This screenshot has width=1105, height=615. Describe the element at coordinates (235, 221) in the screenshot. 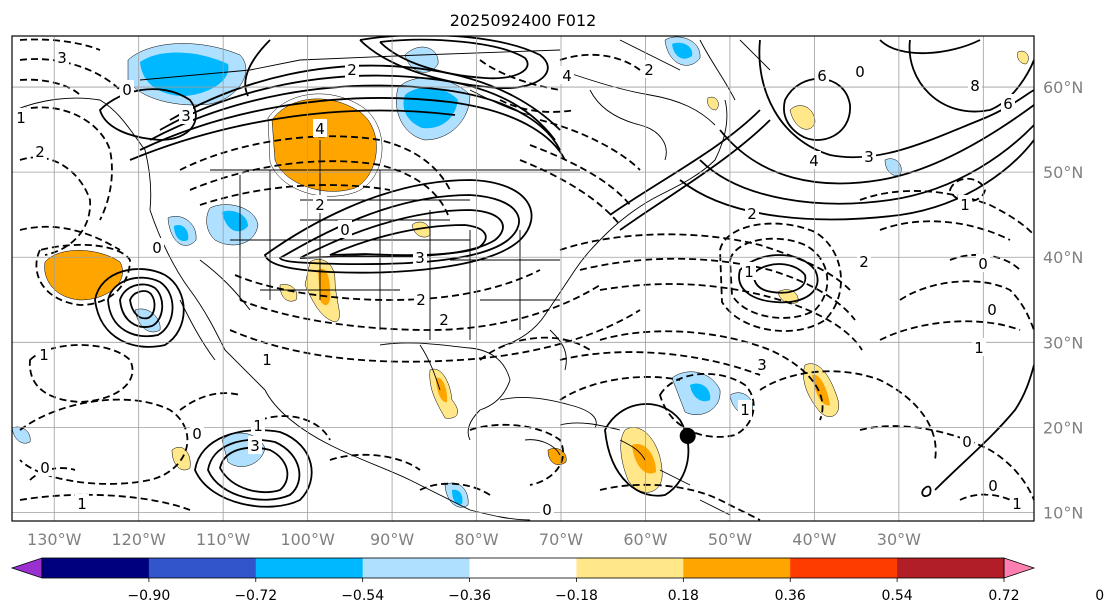

I see `shade-neg-rockies-core` at that location.